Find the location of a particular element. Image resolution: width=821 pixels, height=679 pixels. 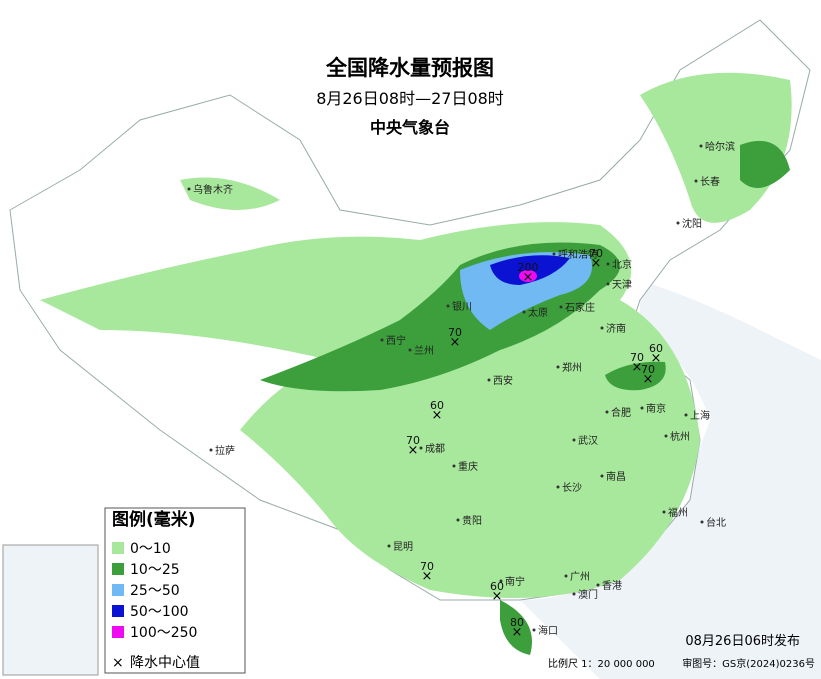

agency: 中央气象台 is located at coordinates (410, 127).